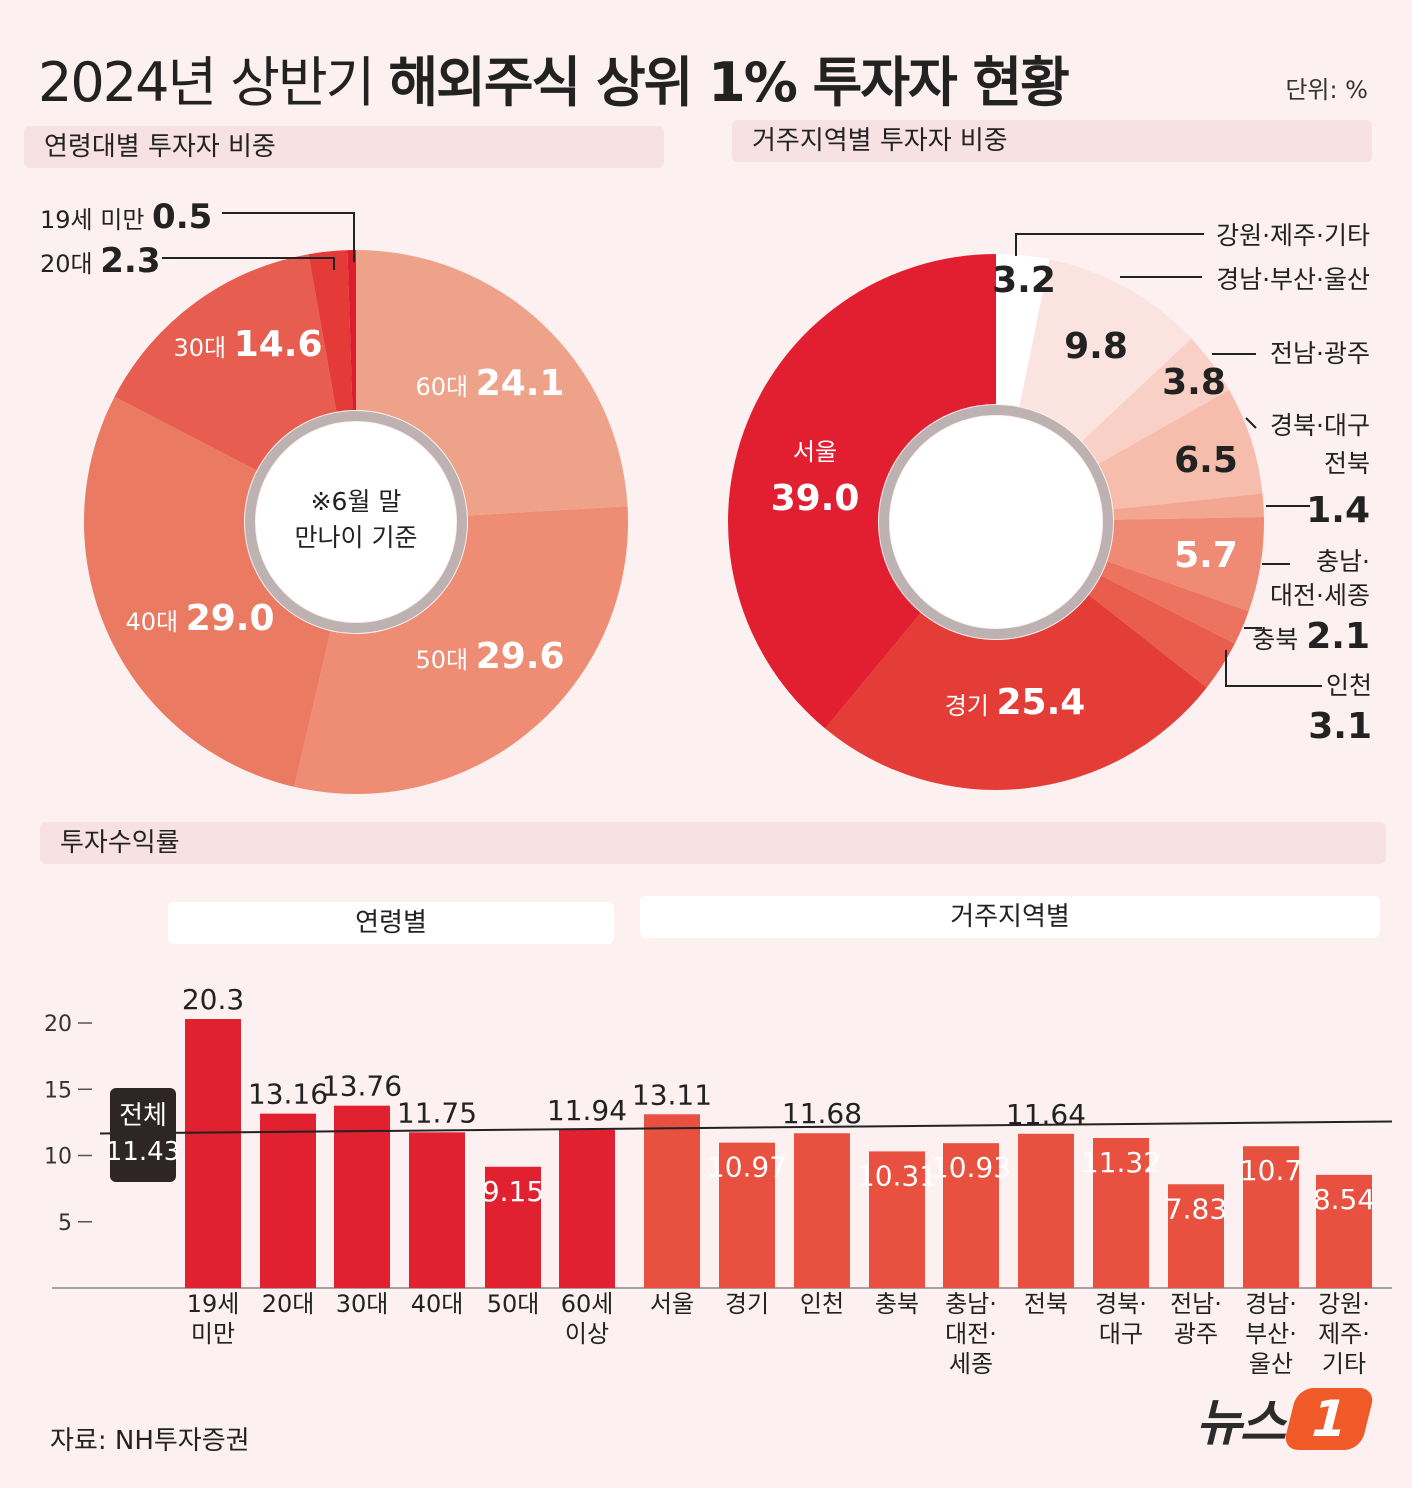 The image size is (1412, 1488). Describe the element at coordinates (58, 1024) in the screenshot. I see `ytick-label-20: 20` at that location.